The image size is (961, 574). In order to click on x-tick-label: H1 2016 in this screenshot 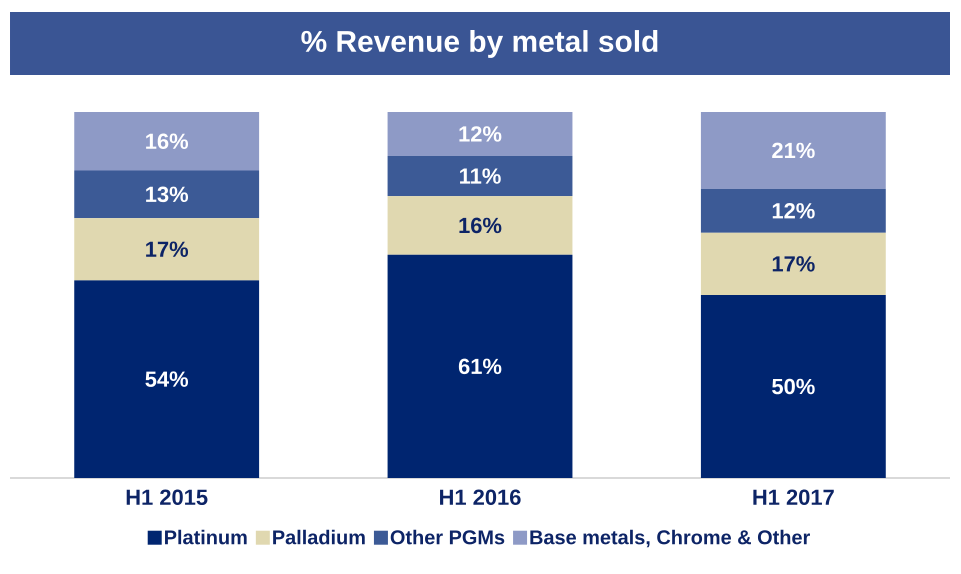, I will do `click(480, 497)`.